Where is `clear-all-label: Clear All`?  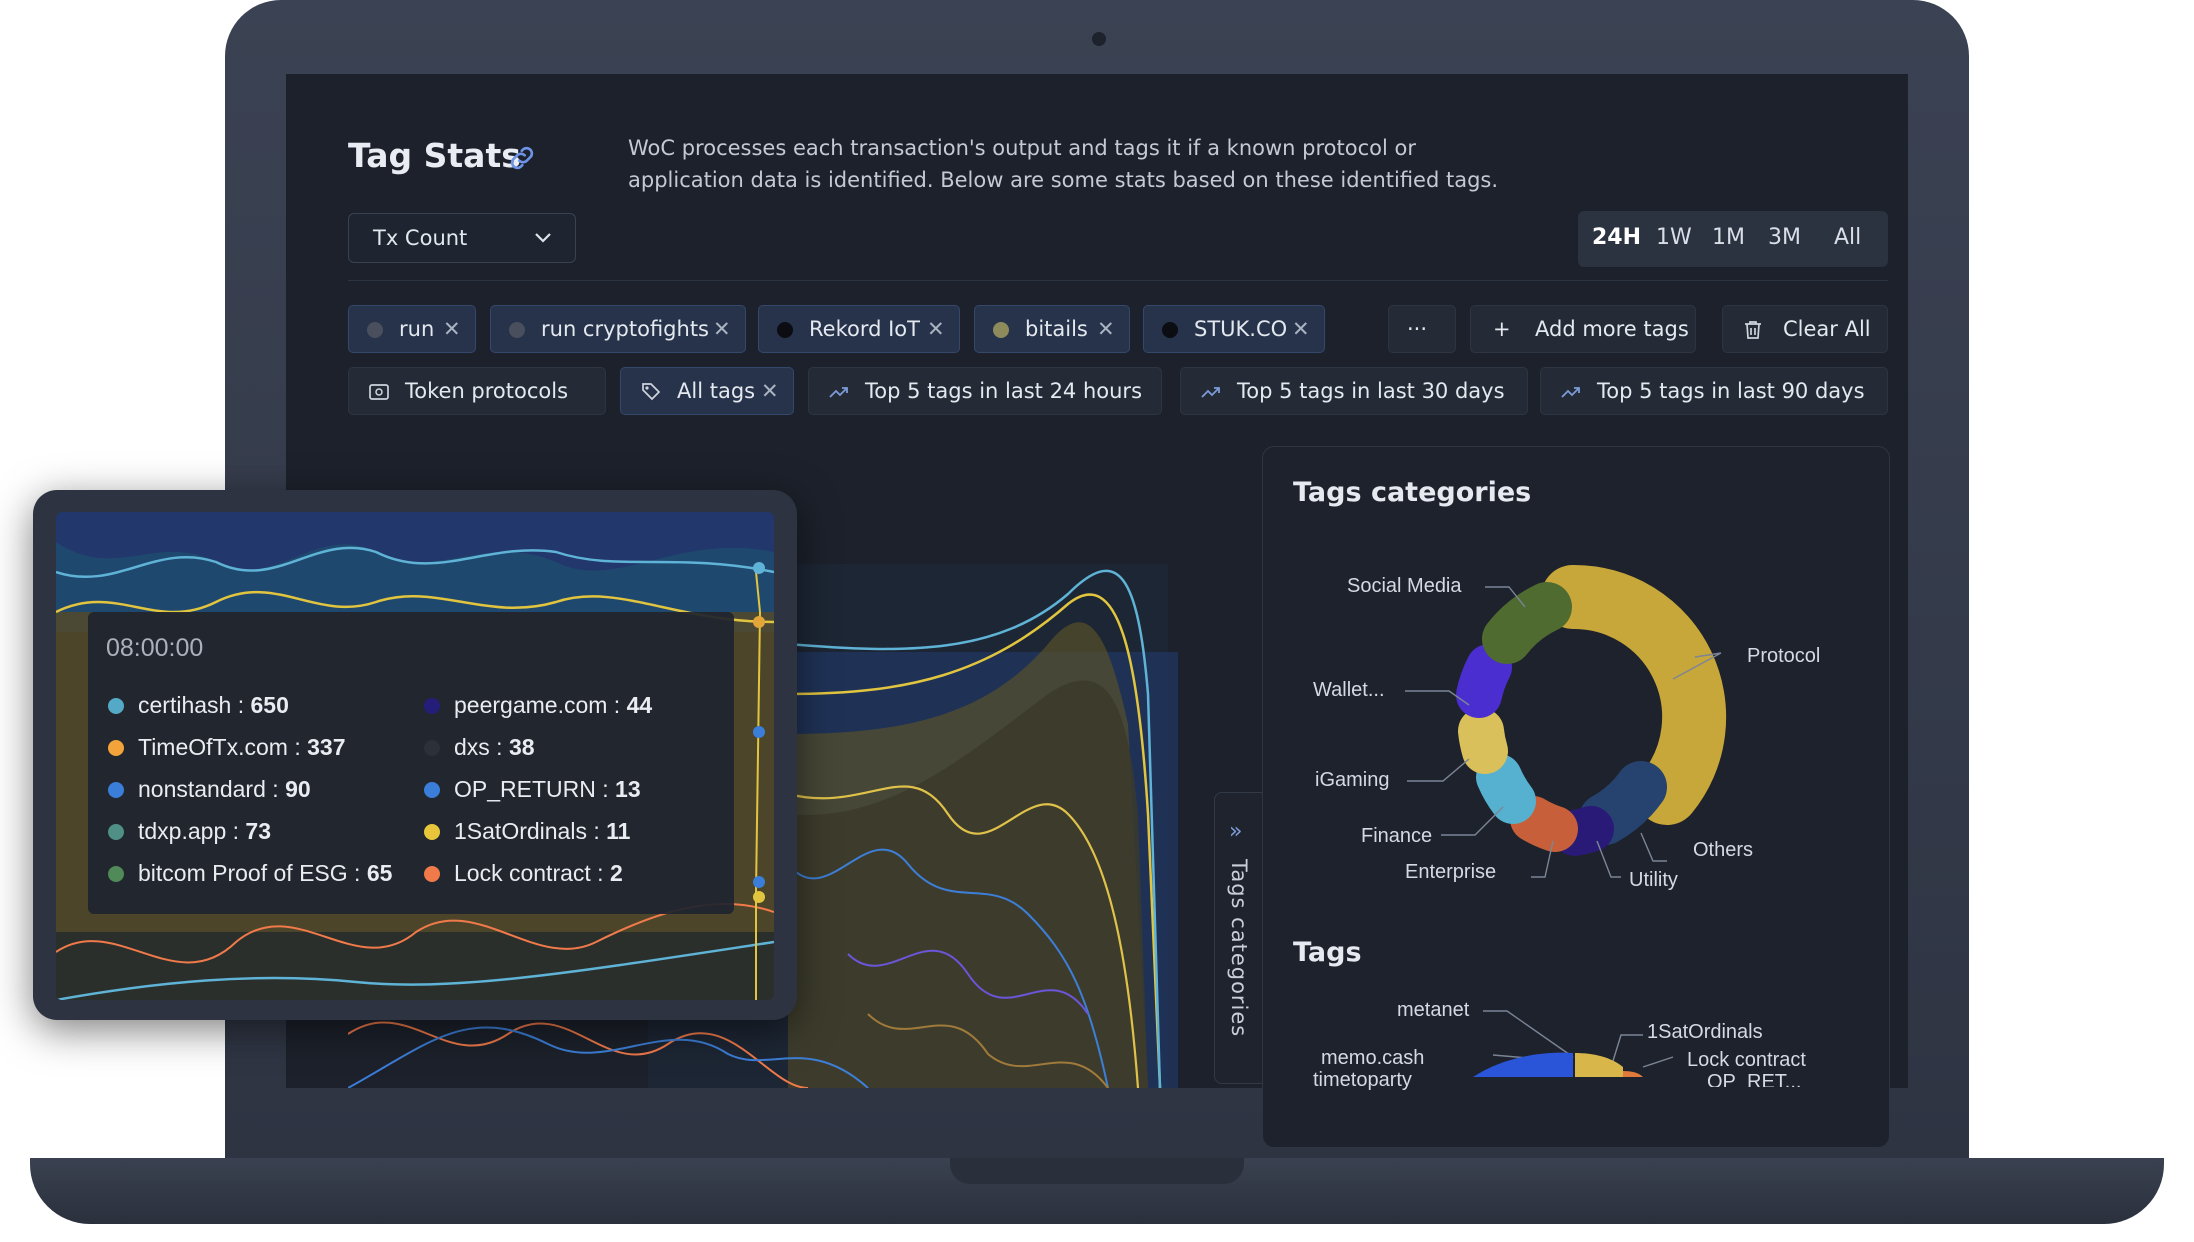 clear-all-label: Clear All is located at coordinates (1827, 329).